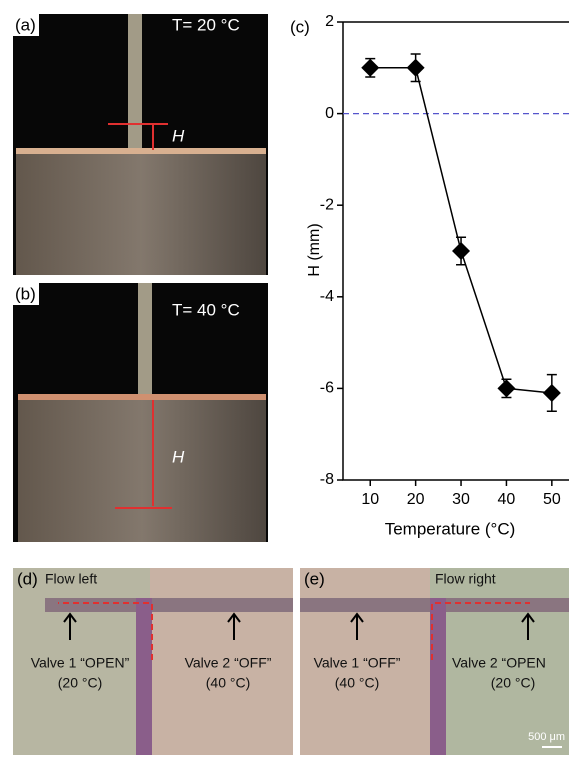 The image size is (569, 760). Describe the element at coordinates (80, 663) in the screenshot. I see `valve1: Valve 1 “OPEN”` at that location.